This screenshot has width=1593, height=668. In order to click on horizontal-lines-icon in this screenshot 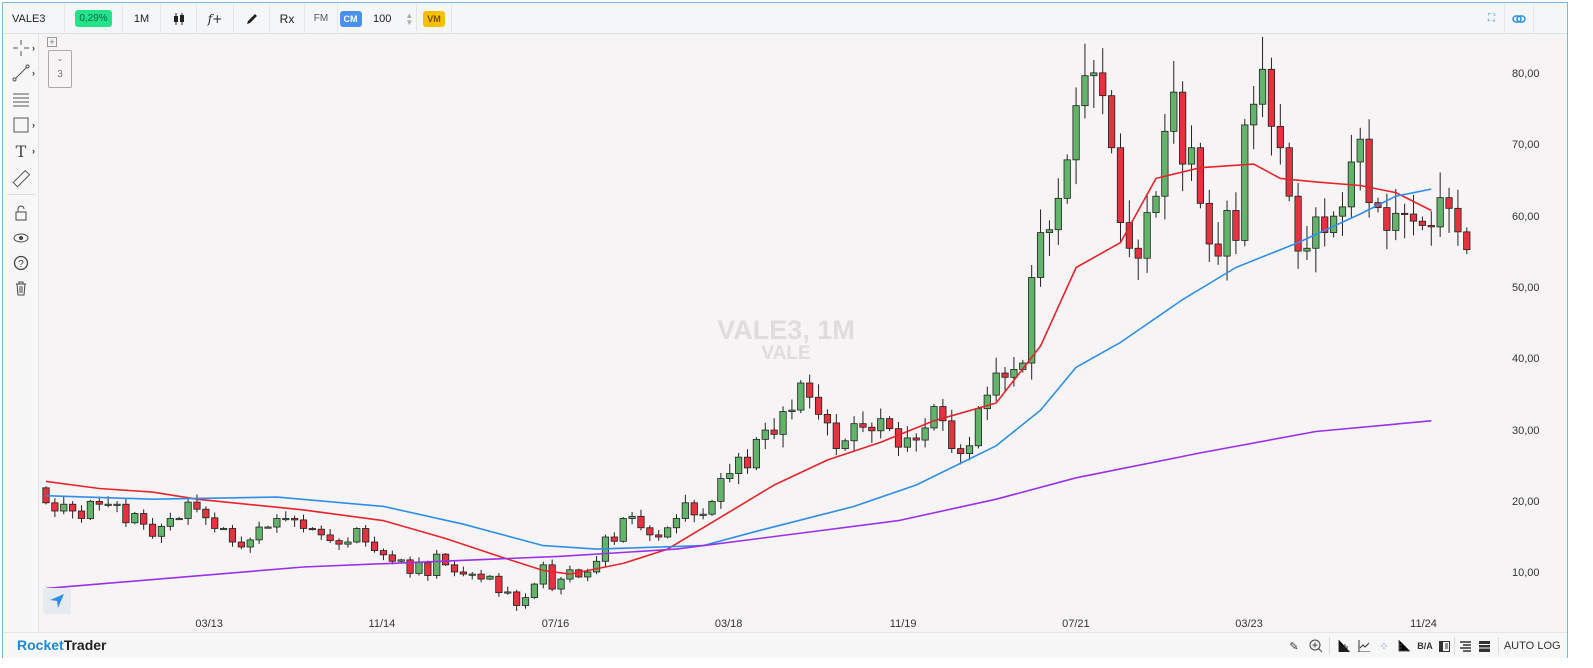, I will do `click(21, 99)`.